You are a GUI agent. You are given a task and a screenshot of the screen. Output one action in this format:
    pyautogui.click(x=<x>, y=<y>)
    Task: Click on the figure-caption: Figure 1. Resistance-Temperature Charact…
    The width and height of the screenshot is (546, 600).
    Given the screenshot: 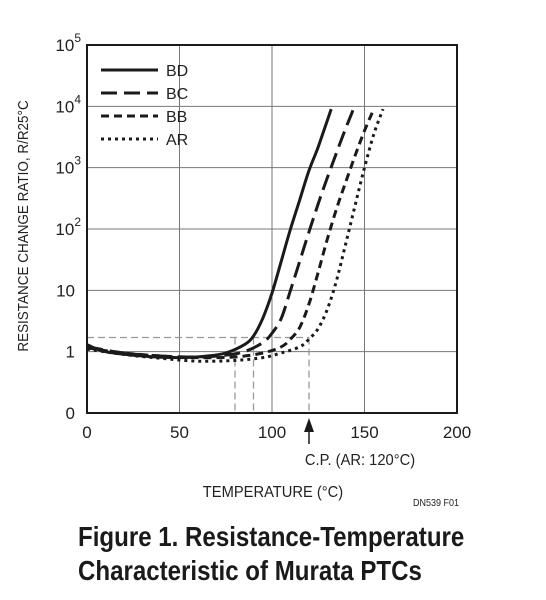 What is the action you would take?
    pyautogui.click(x=276, y=554)
    